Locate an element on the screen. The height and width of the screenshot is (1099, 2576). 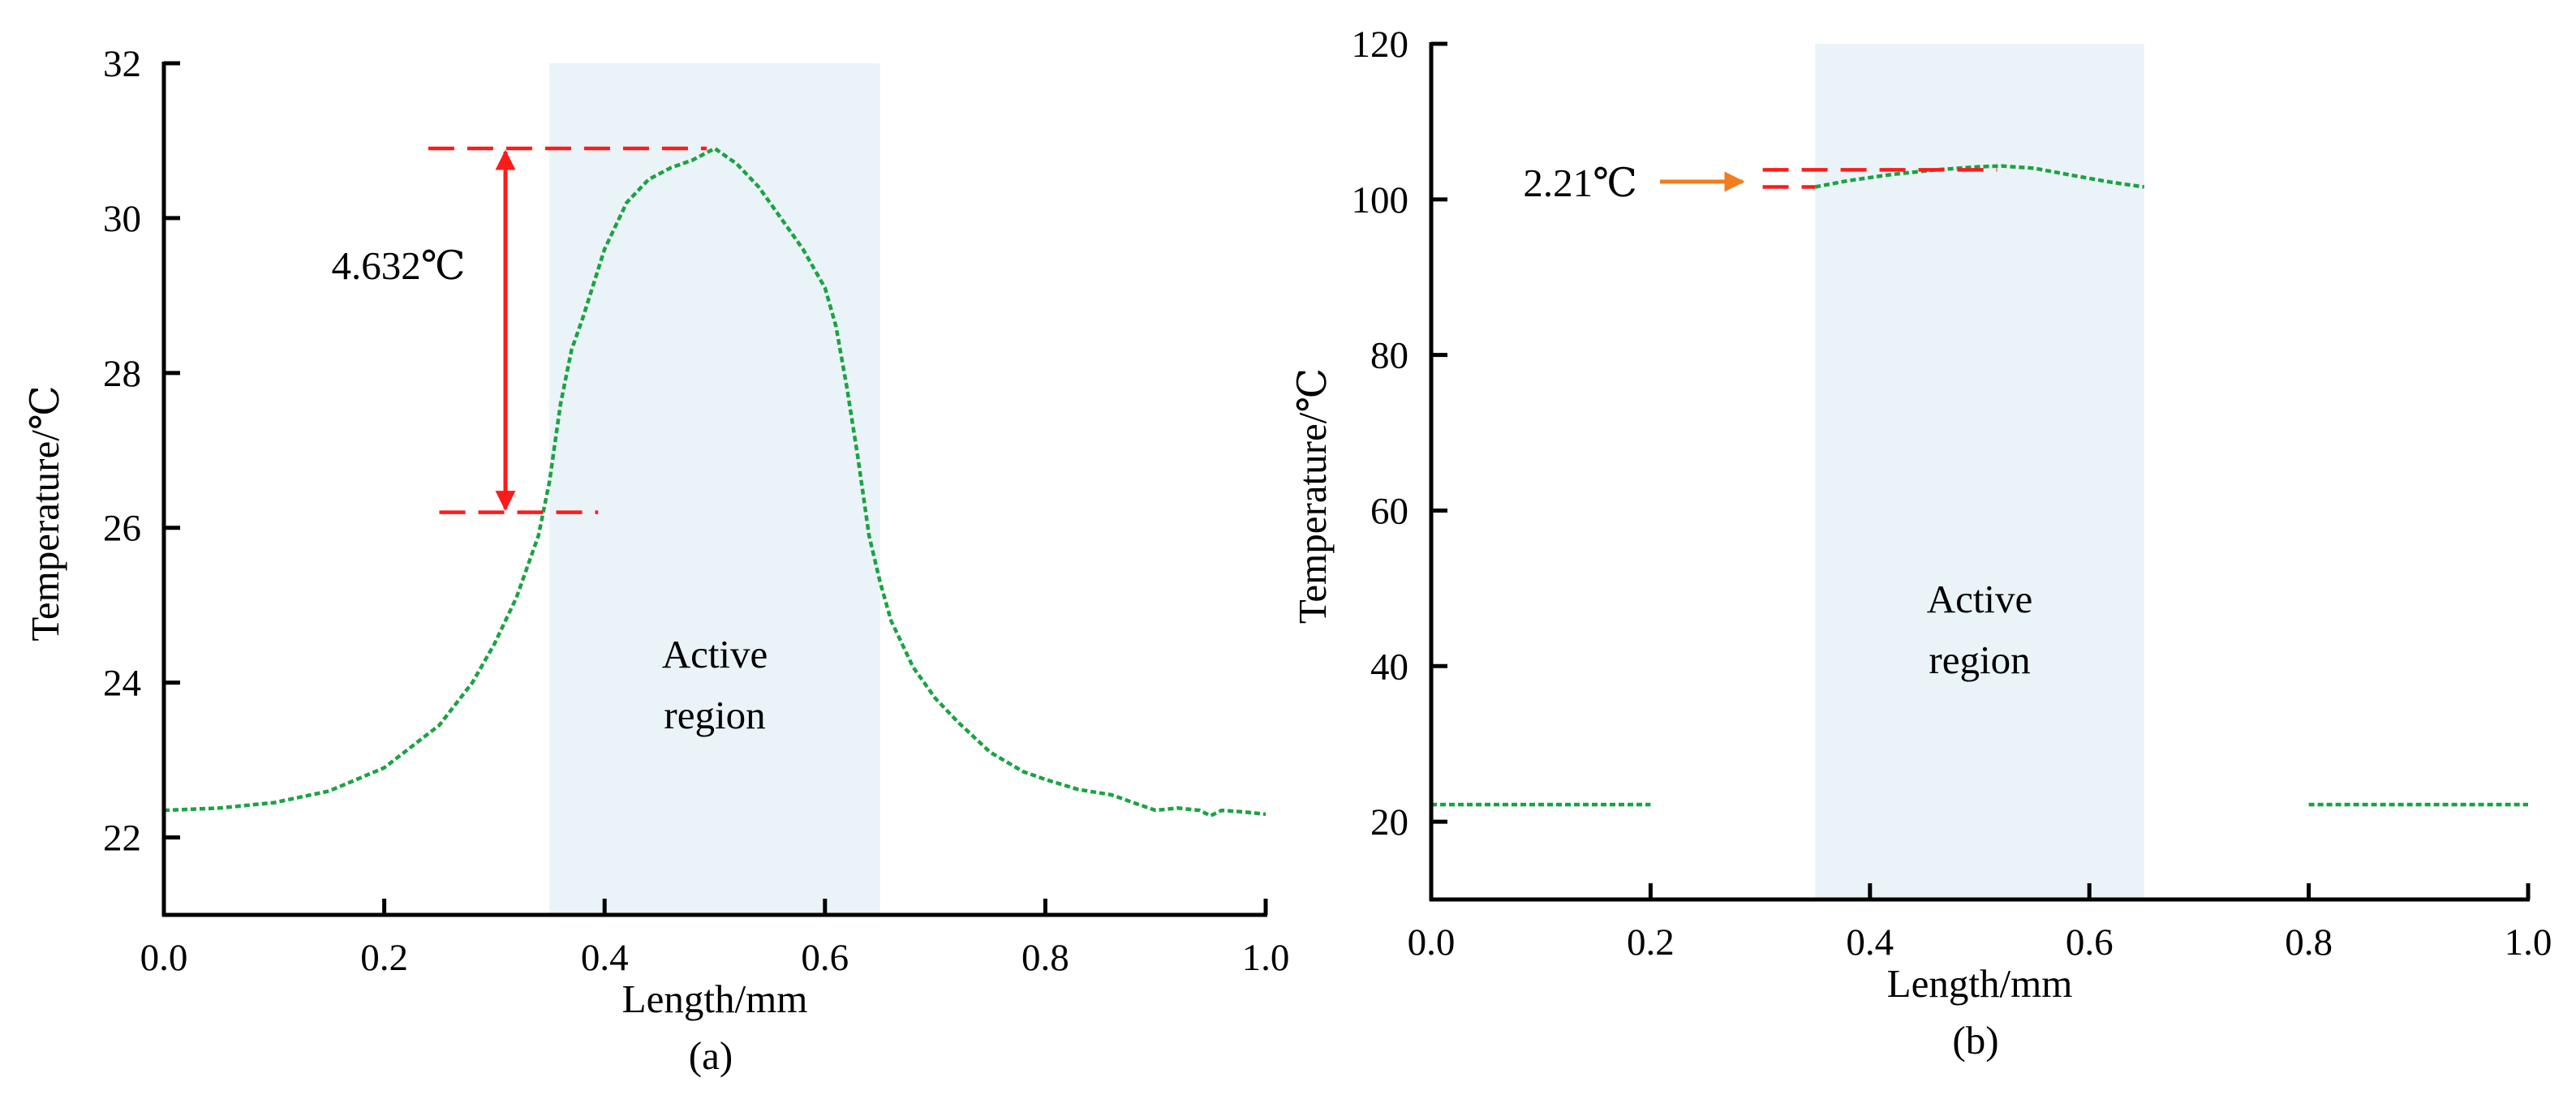
active-region-label-a-line1: Active is located at coordinates (715, 654).